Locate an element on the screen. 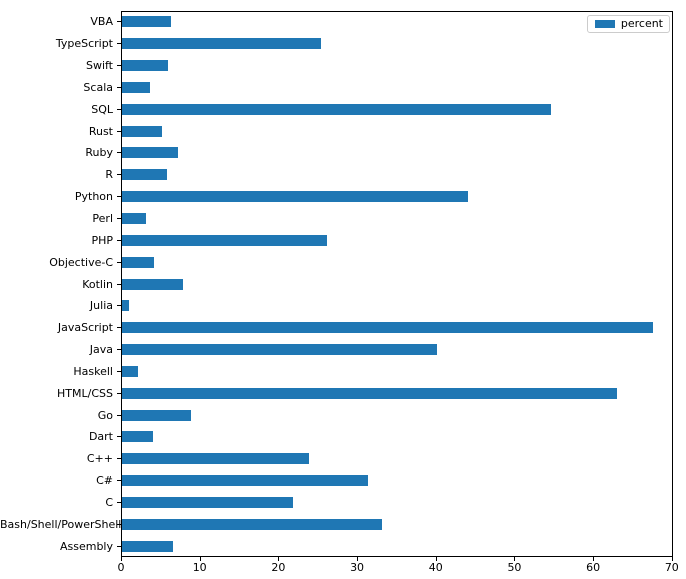 This screenshot has width=686, height=579. x-tick-label-60: 60 is located at coordinates (593, 567).